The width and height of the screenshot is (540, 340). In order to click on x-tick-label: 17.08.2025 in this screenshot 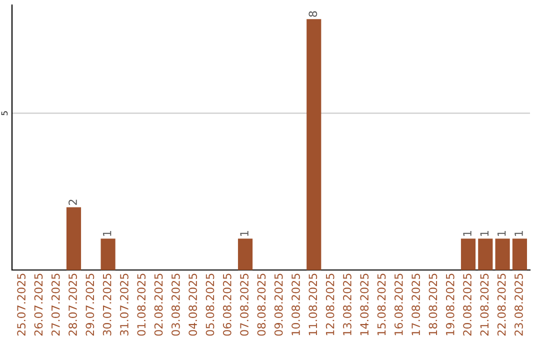, I will do `click(416, 305)`.